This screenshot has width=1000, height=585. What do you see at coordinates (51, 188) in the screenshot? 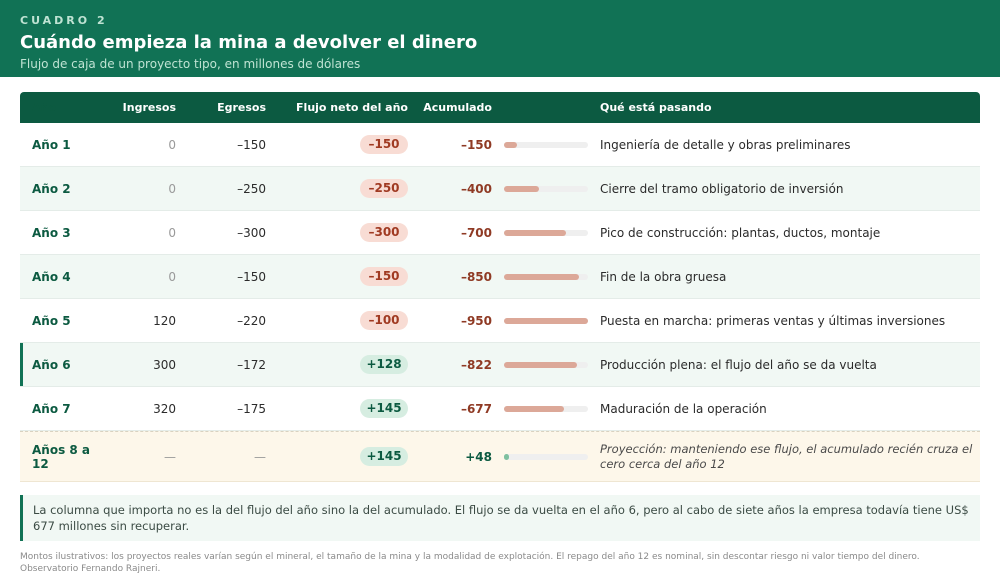
I see `cell-year: Año 2` at bounding box center [51, 188].